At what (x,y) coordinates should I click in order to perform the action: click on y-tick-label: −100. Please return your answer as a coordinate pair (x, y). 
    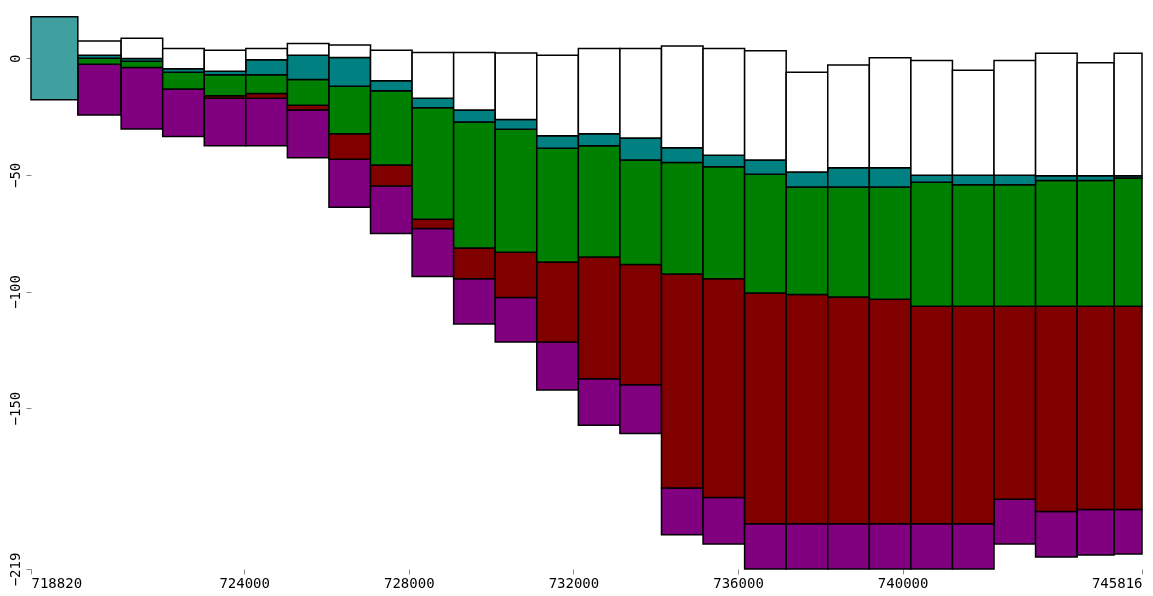
    Looking at the image, I should click on (14, 292).